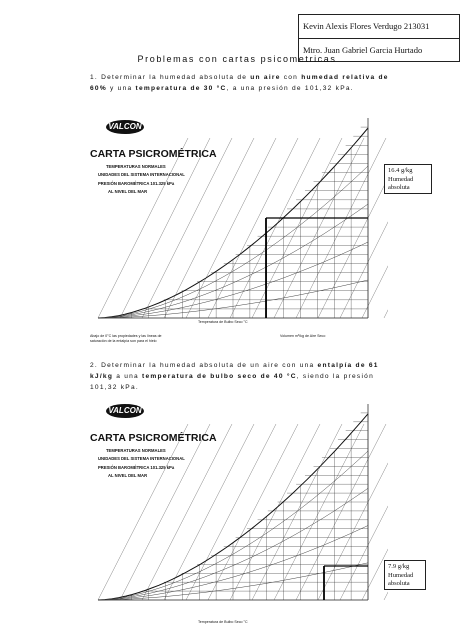  Describe the element at coordinates (136, 183) in the screenshot. I see `chart-1-pressure: PRESIÓN BAROMÉTRICA 101.325 kPa` at that location.